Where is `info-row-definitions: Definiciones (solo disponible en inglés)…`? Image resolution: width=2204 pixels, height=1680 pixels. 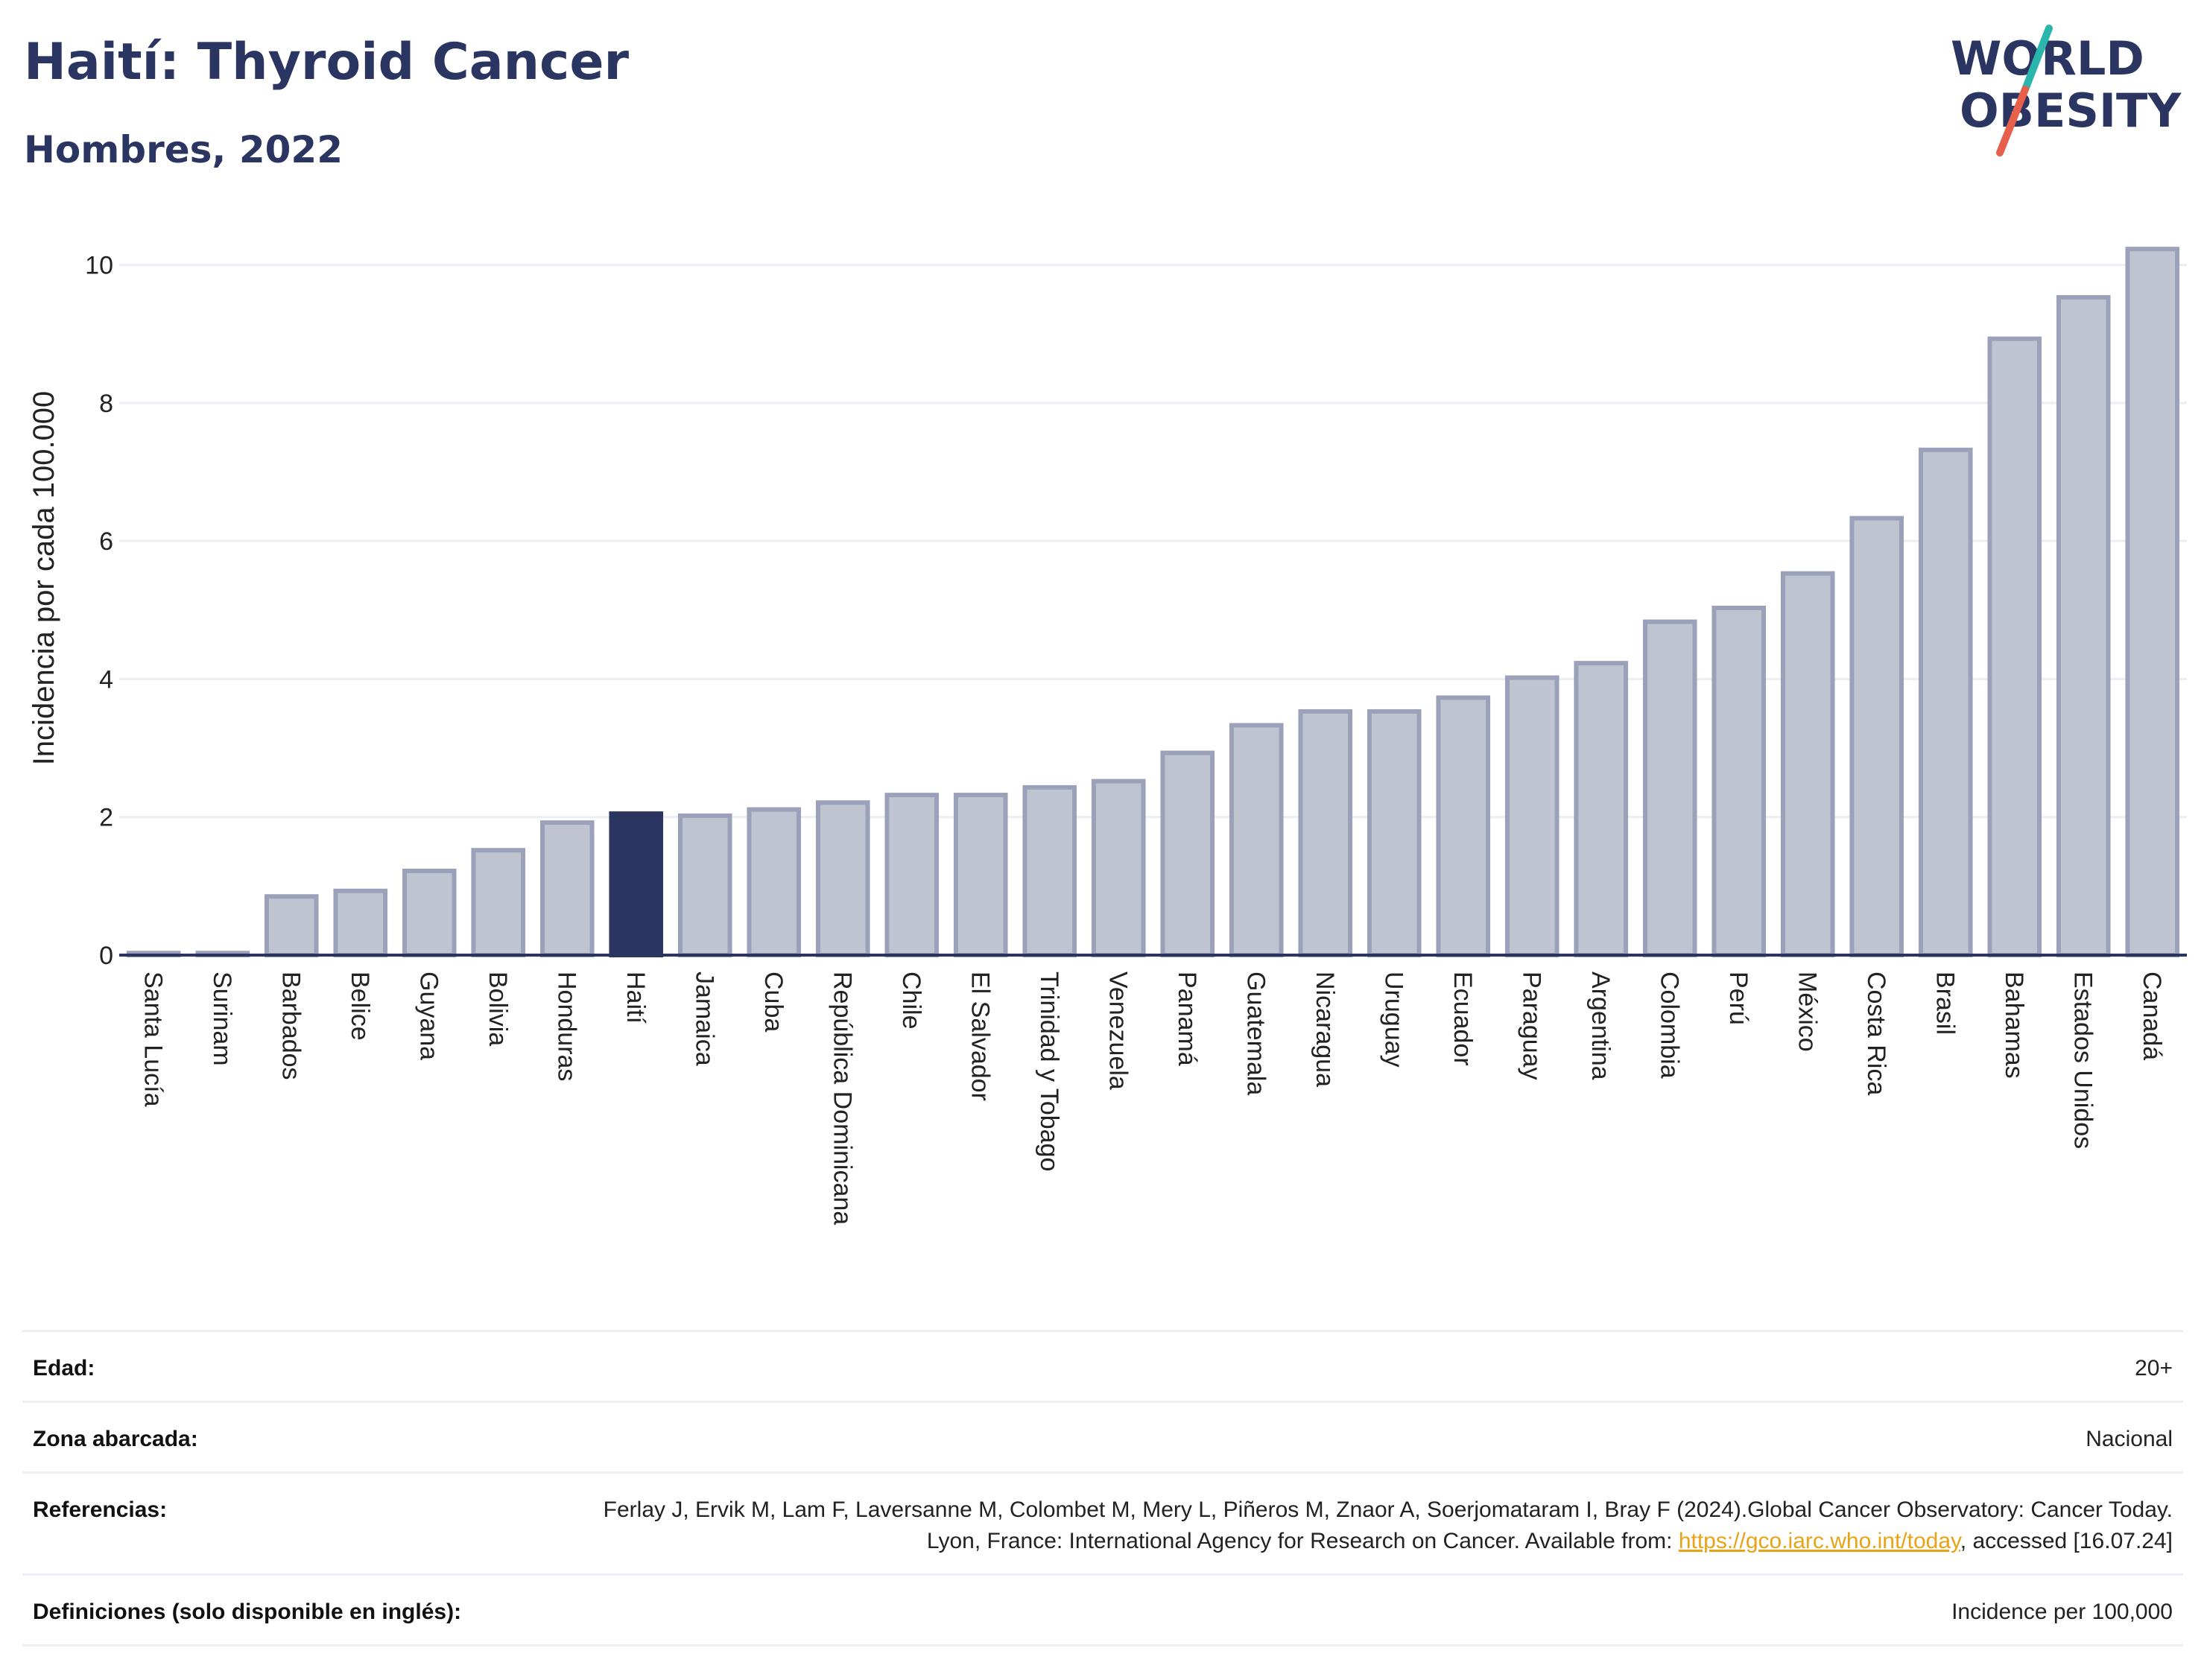 info-row-definitions: Definiciones (solo disponible en inglés)… is located at coordinates (1102, 1609).